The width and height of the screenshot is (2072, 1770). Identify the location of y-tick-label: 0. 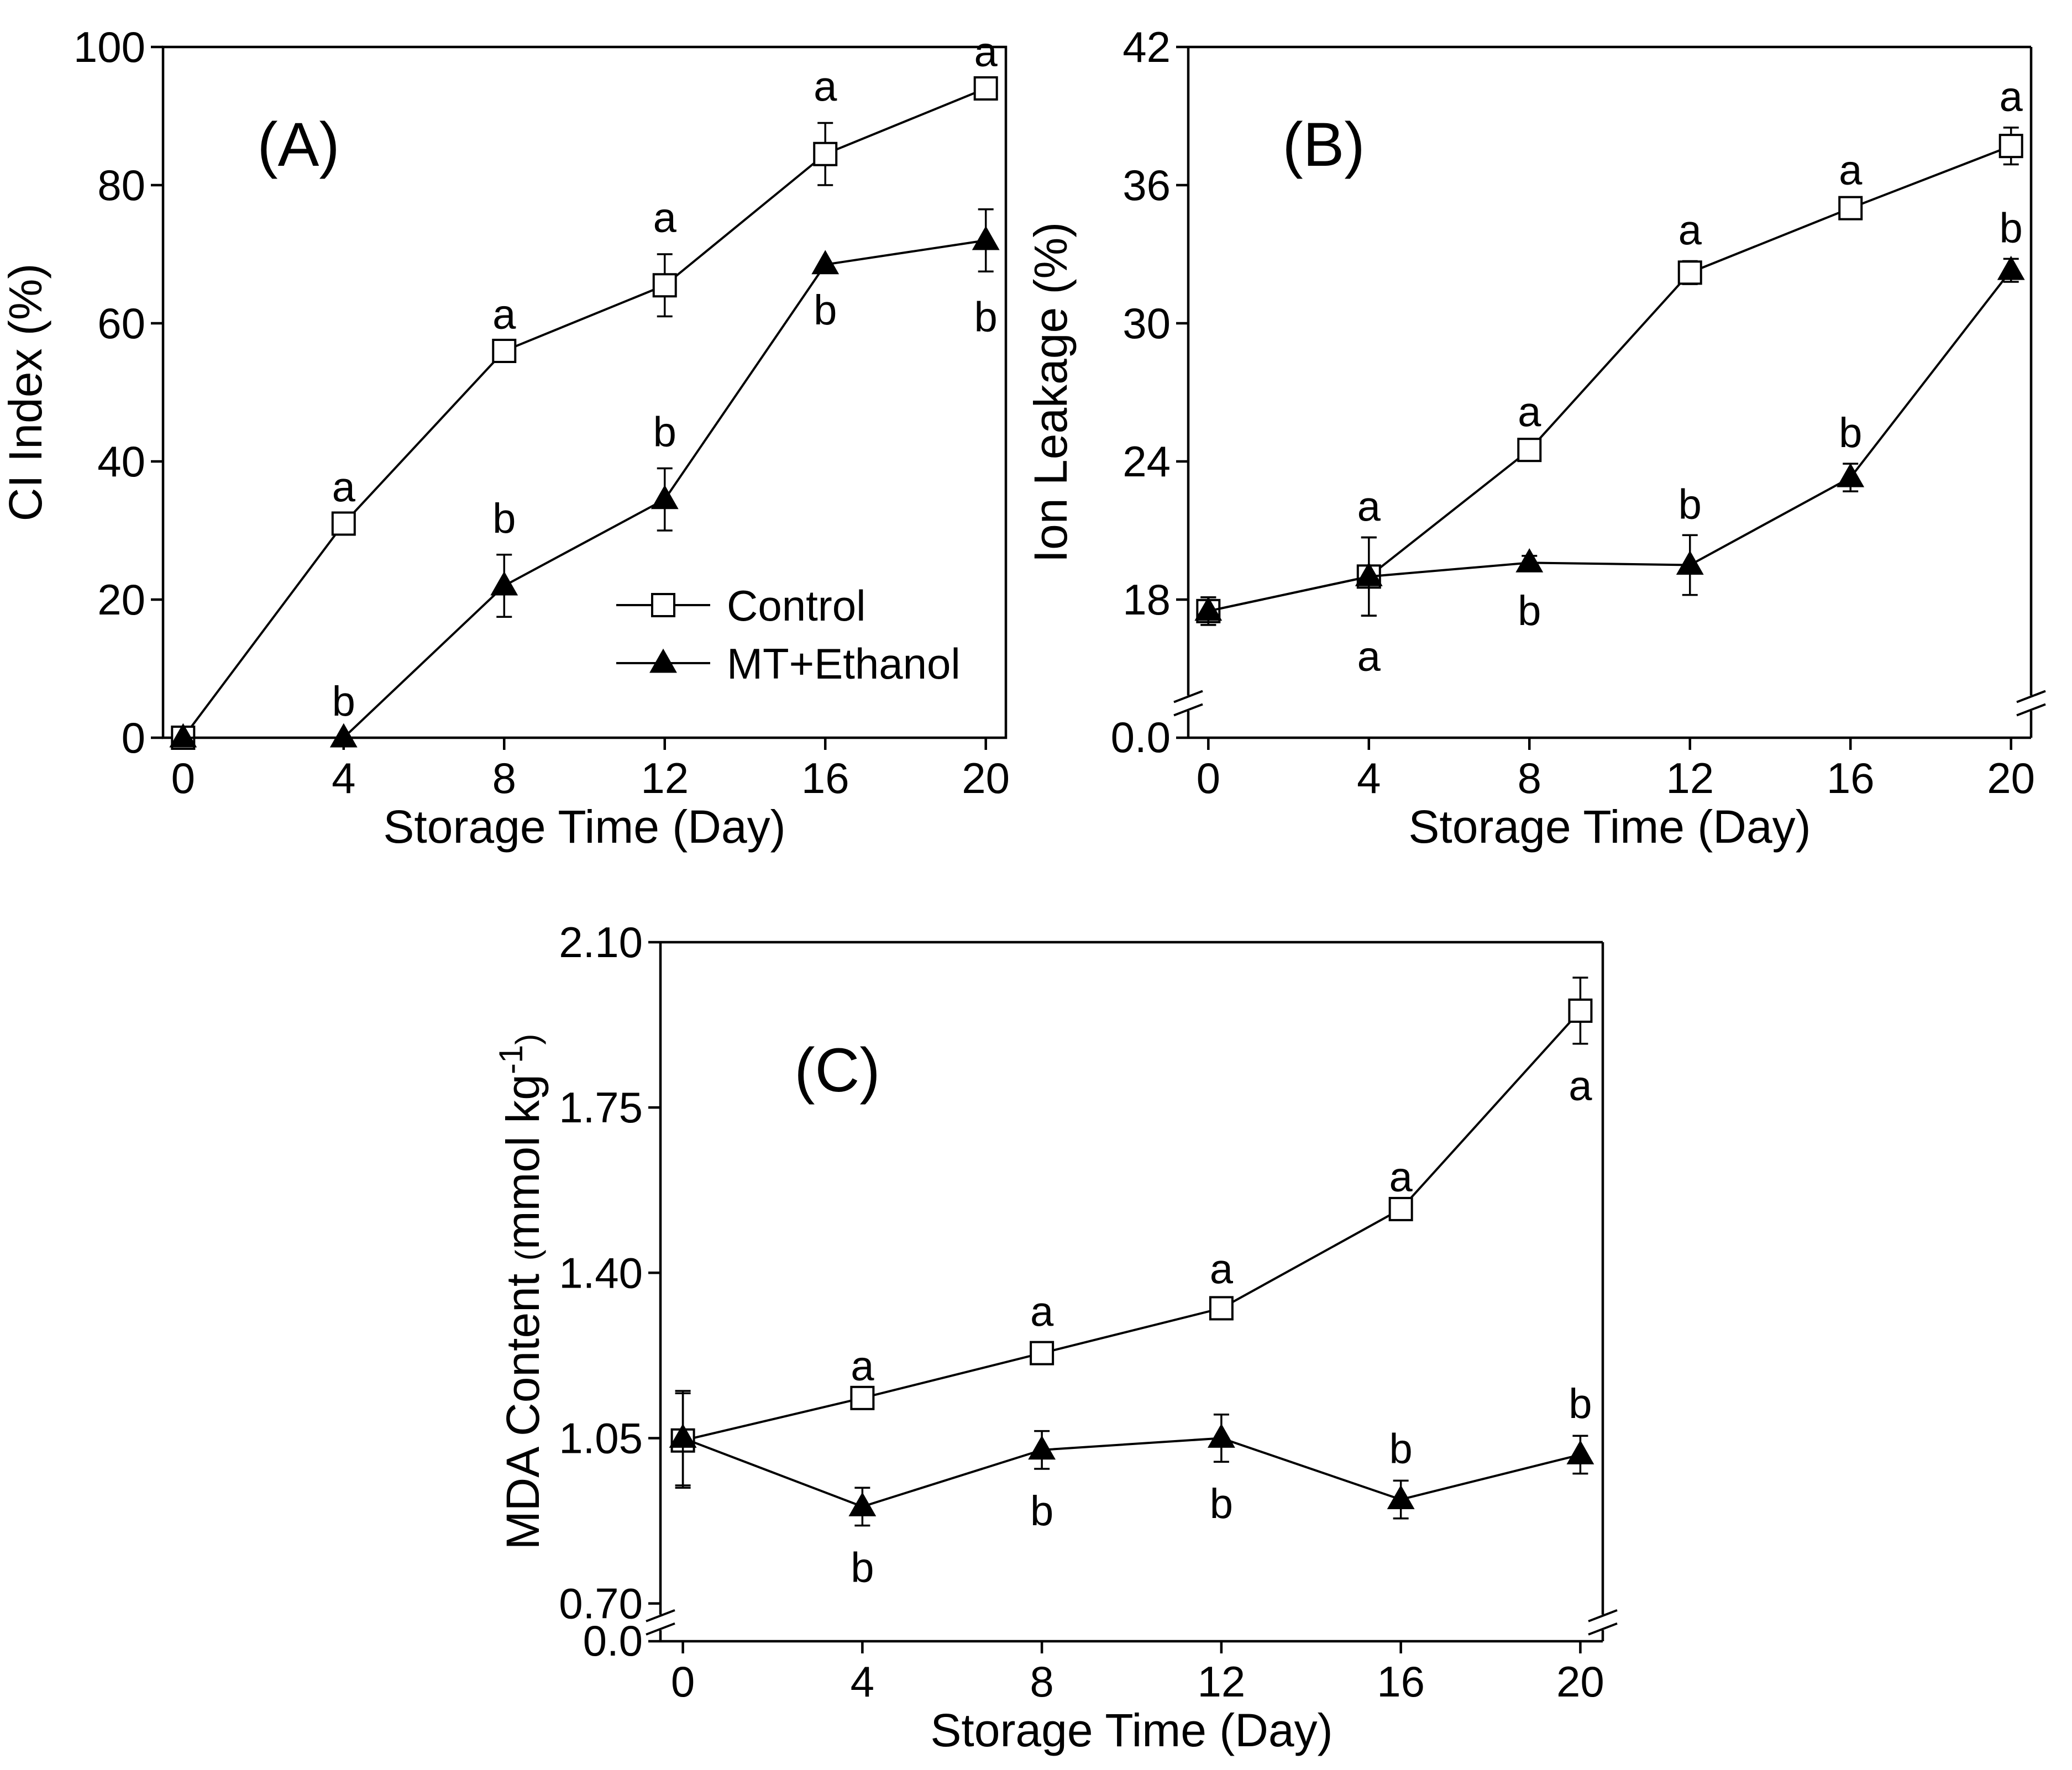
(133, 738).